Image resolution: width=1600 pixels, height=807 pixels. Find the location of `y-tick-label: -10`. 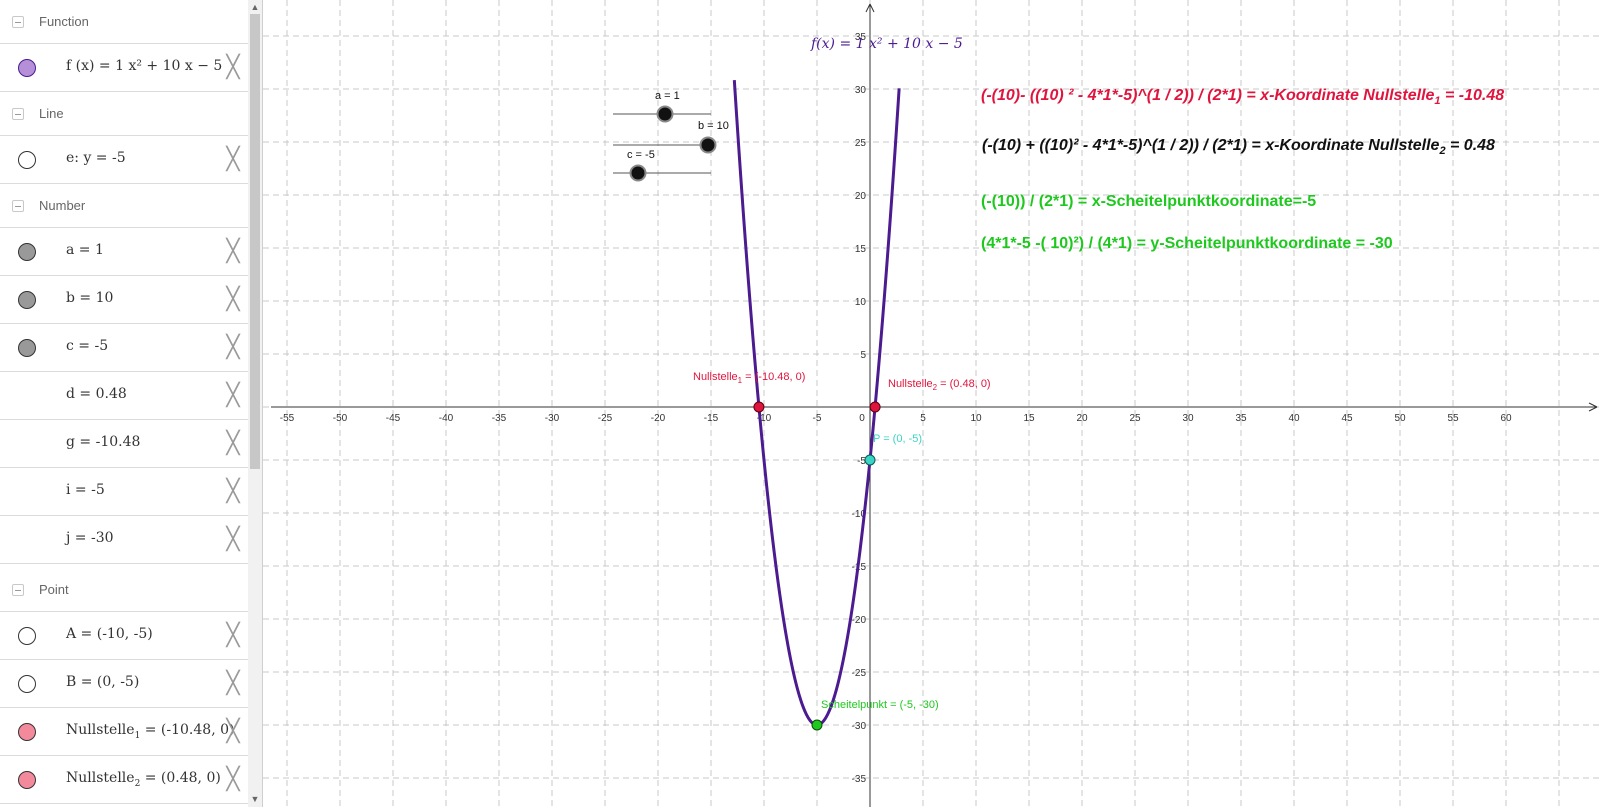

y-tick-label: -10 is located at coordinates (859, 514).